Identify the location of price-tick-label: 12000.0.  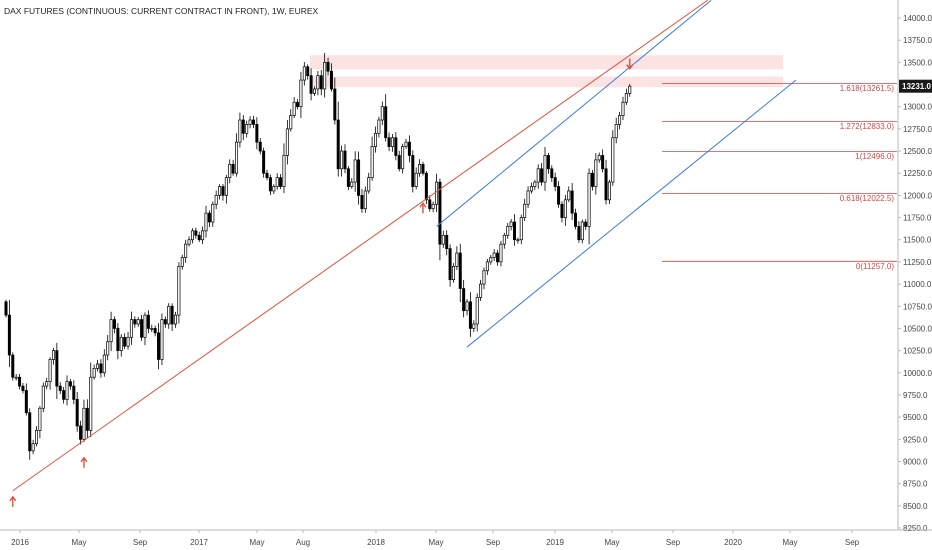
(917, 195).